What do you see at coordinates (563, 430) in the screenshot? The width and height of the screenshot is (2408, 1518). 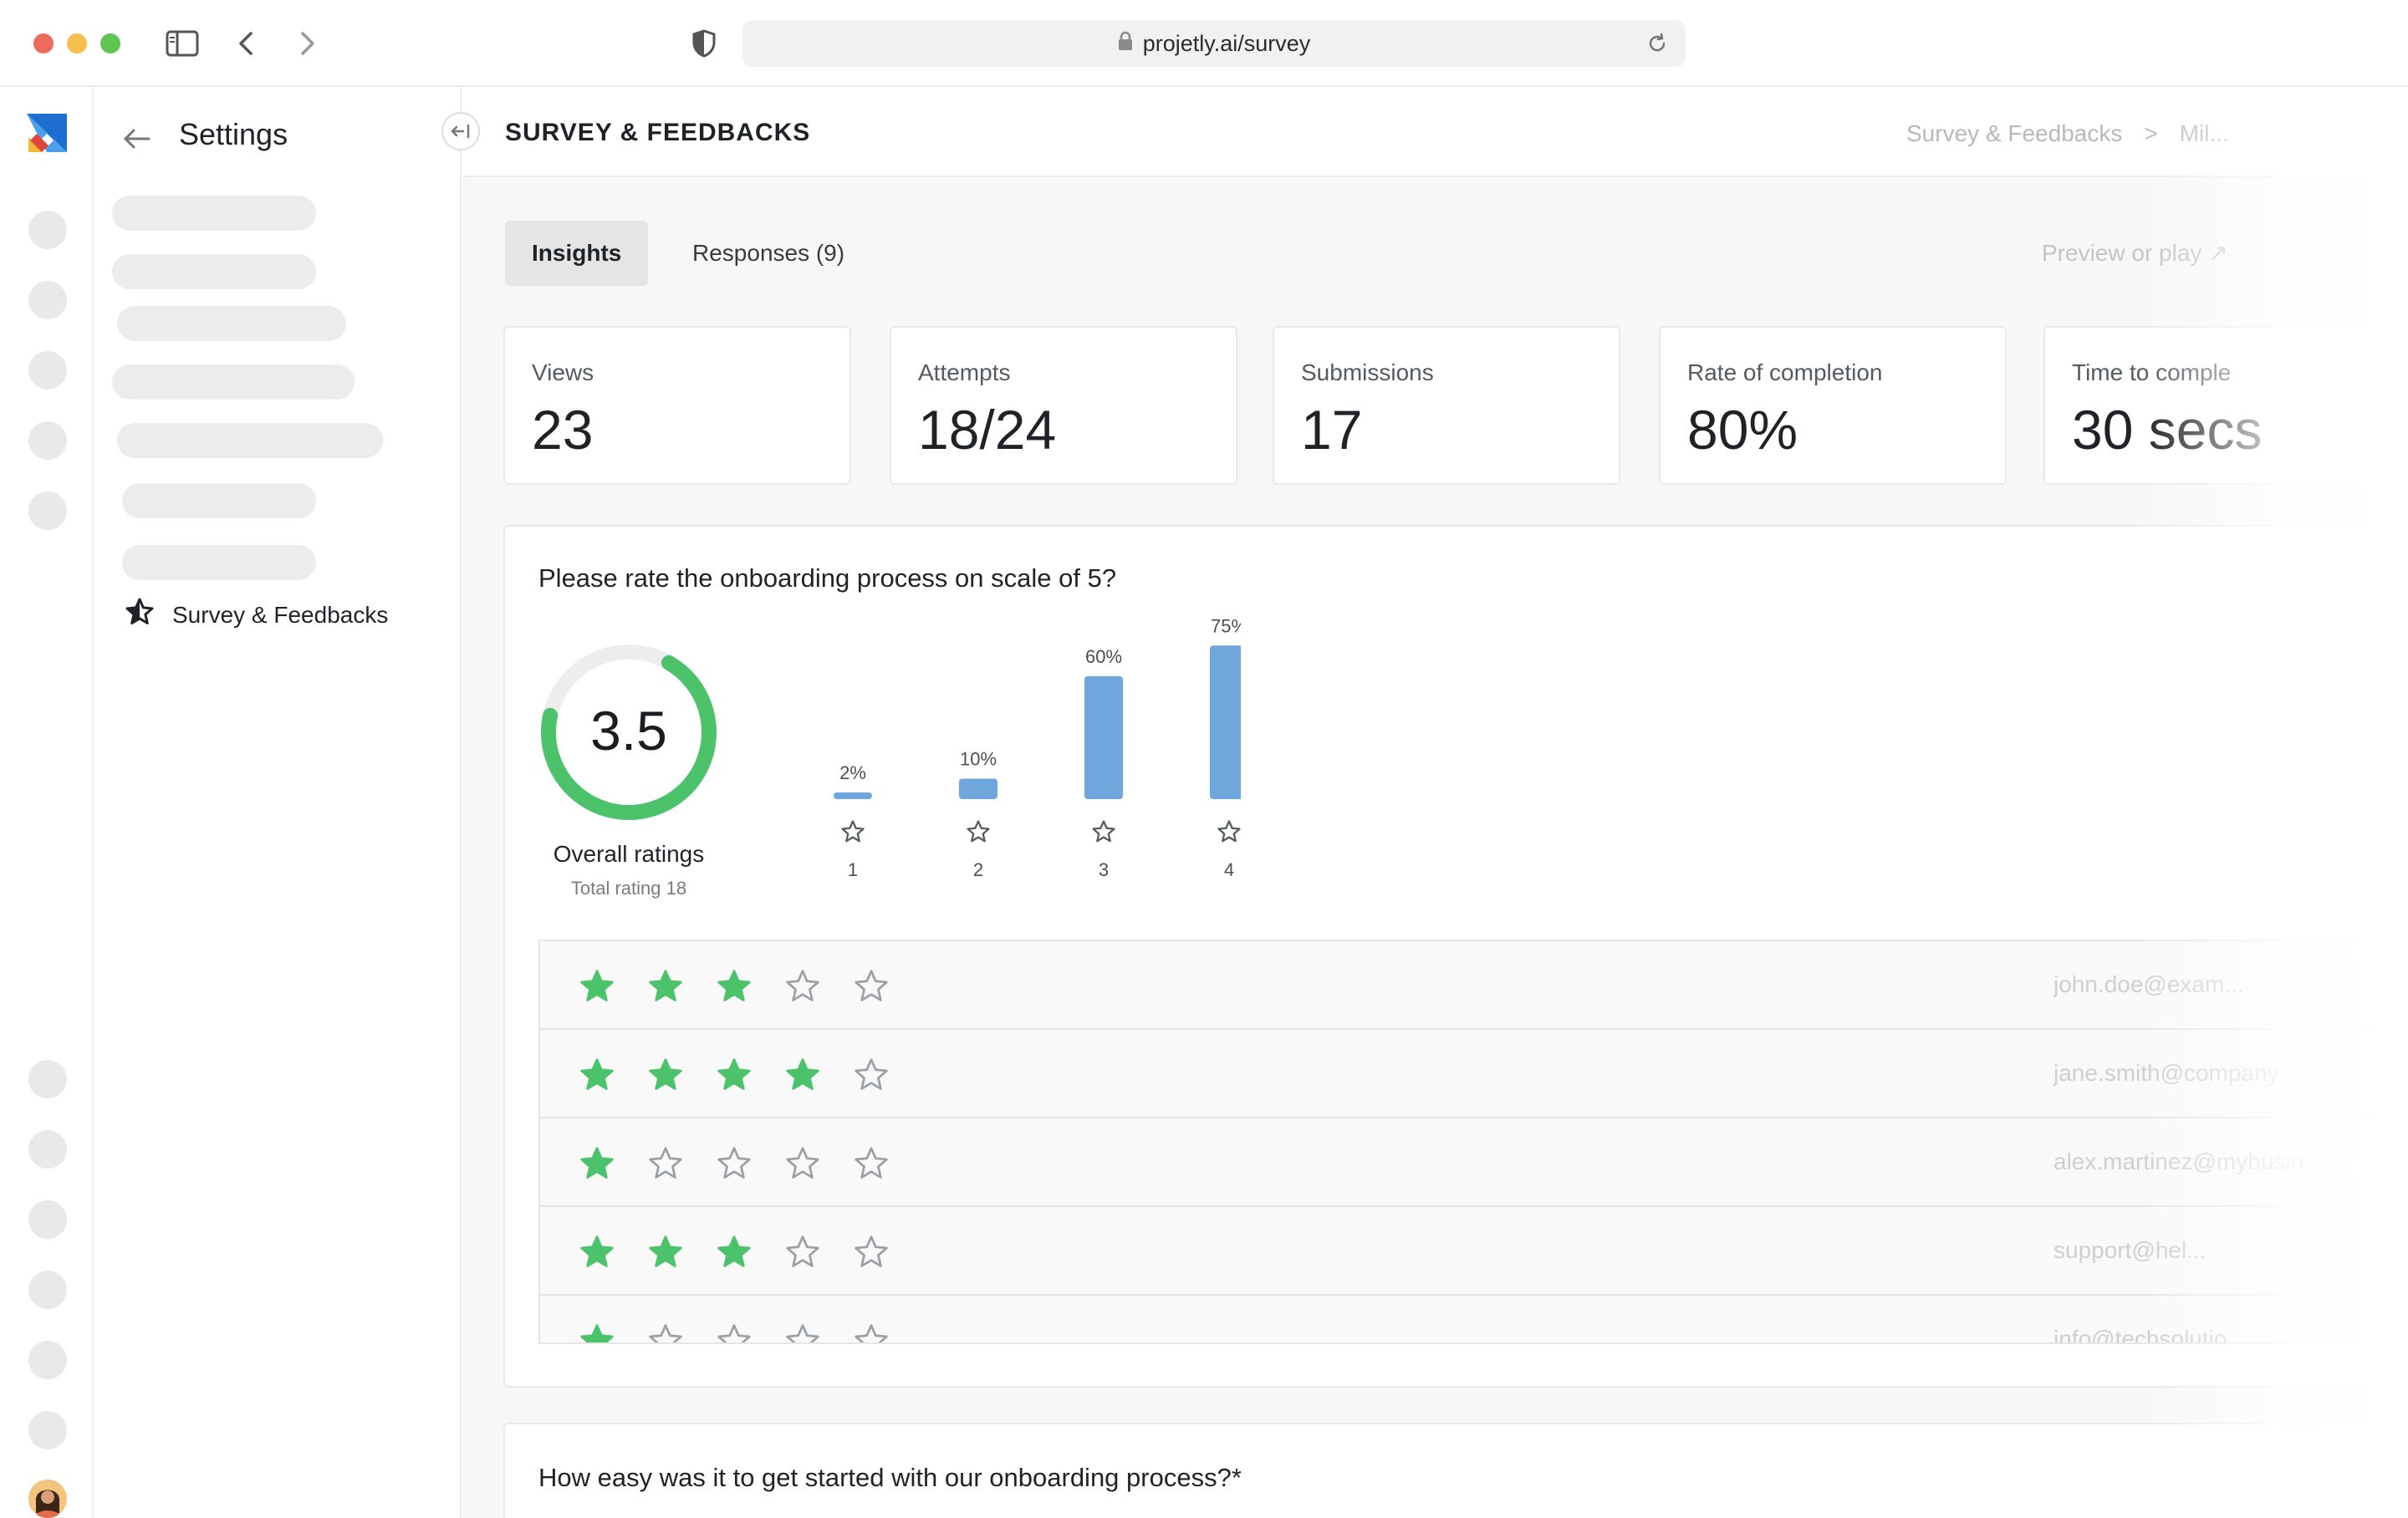 I see `stat-value: 23` at bounding box center [563, 430].